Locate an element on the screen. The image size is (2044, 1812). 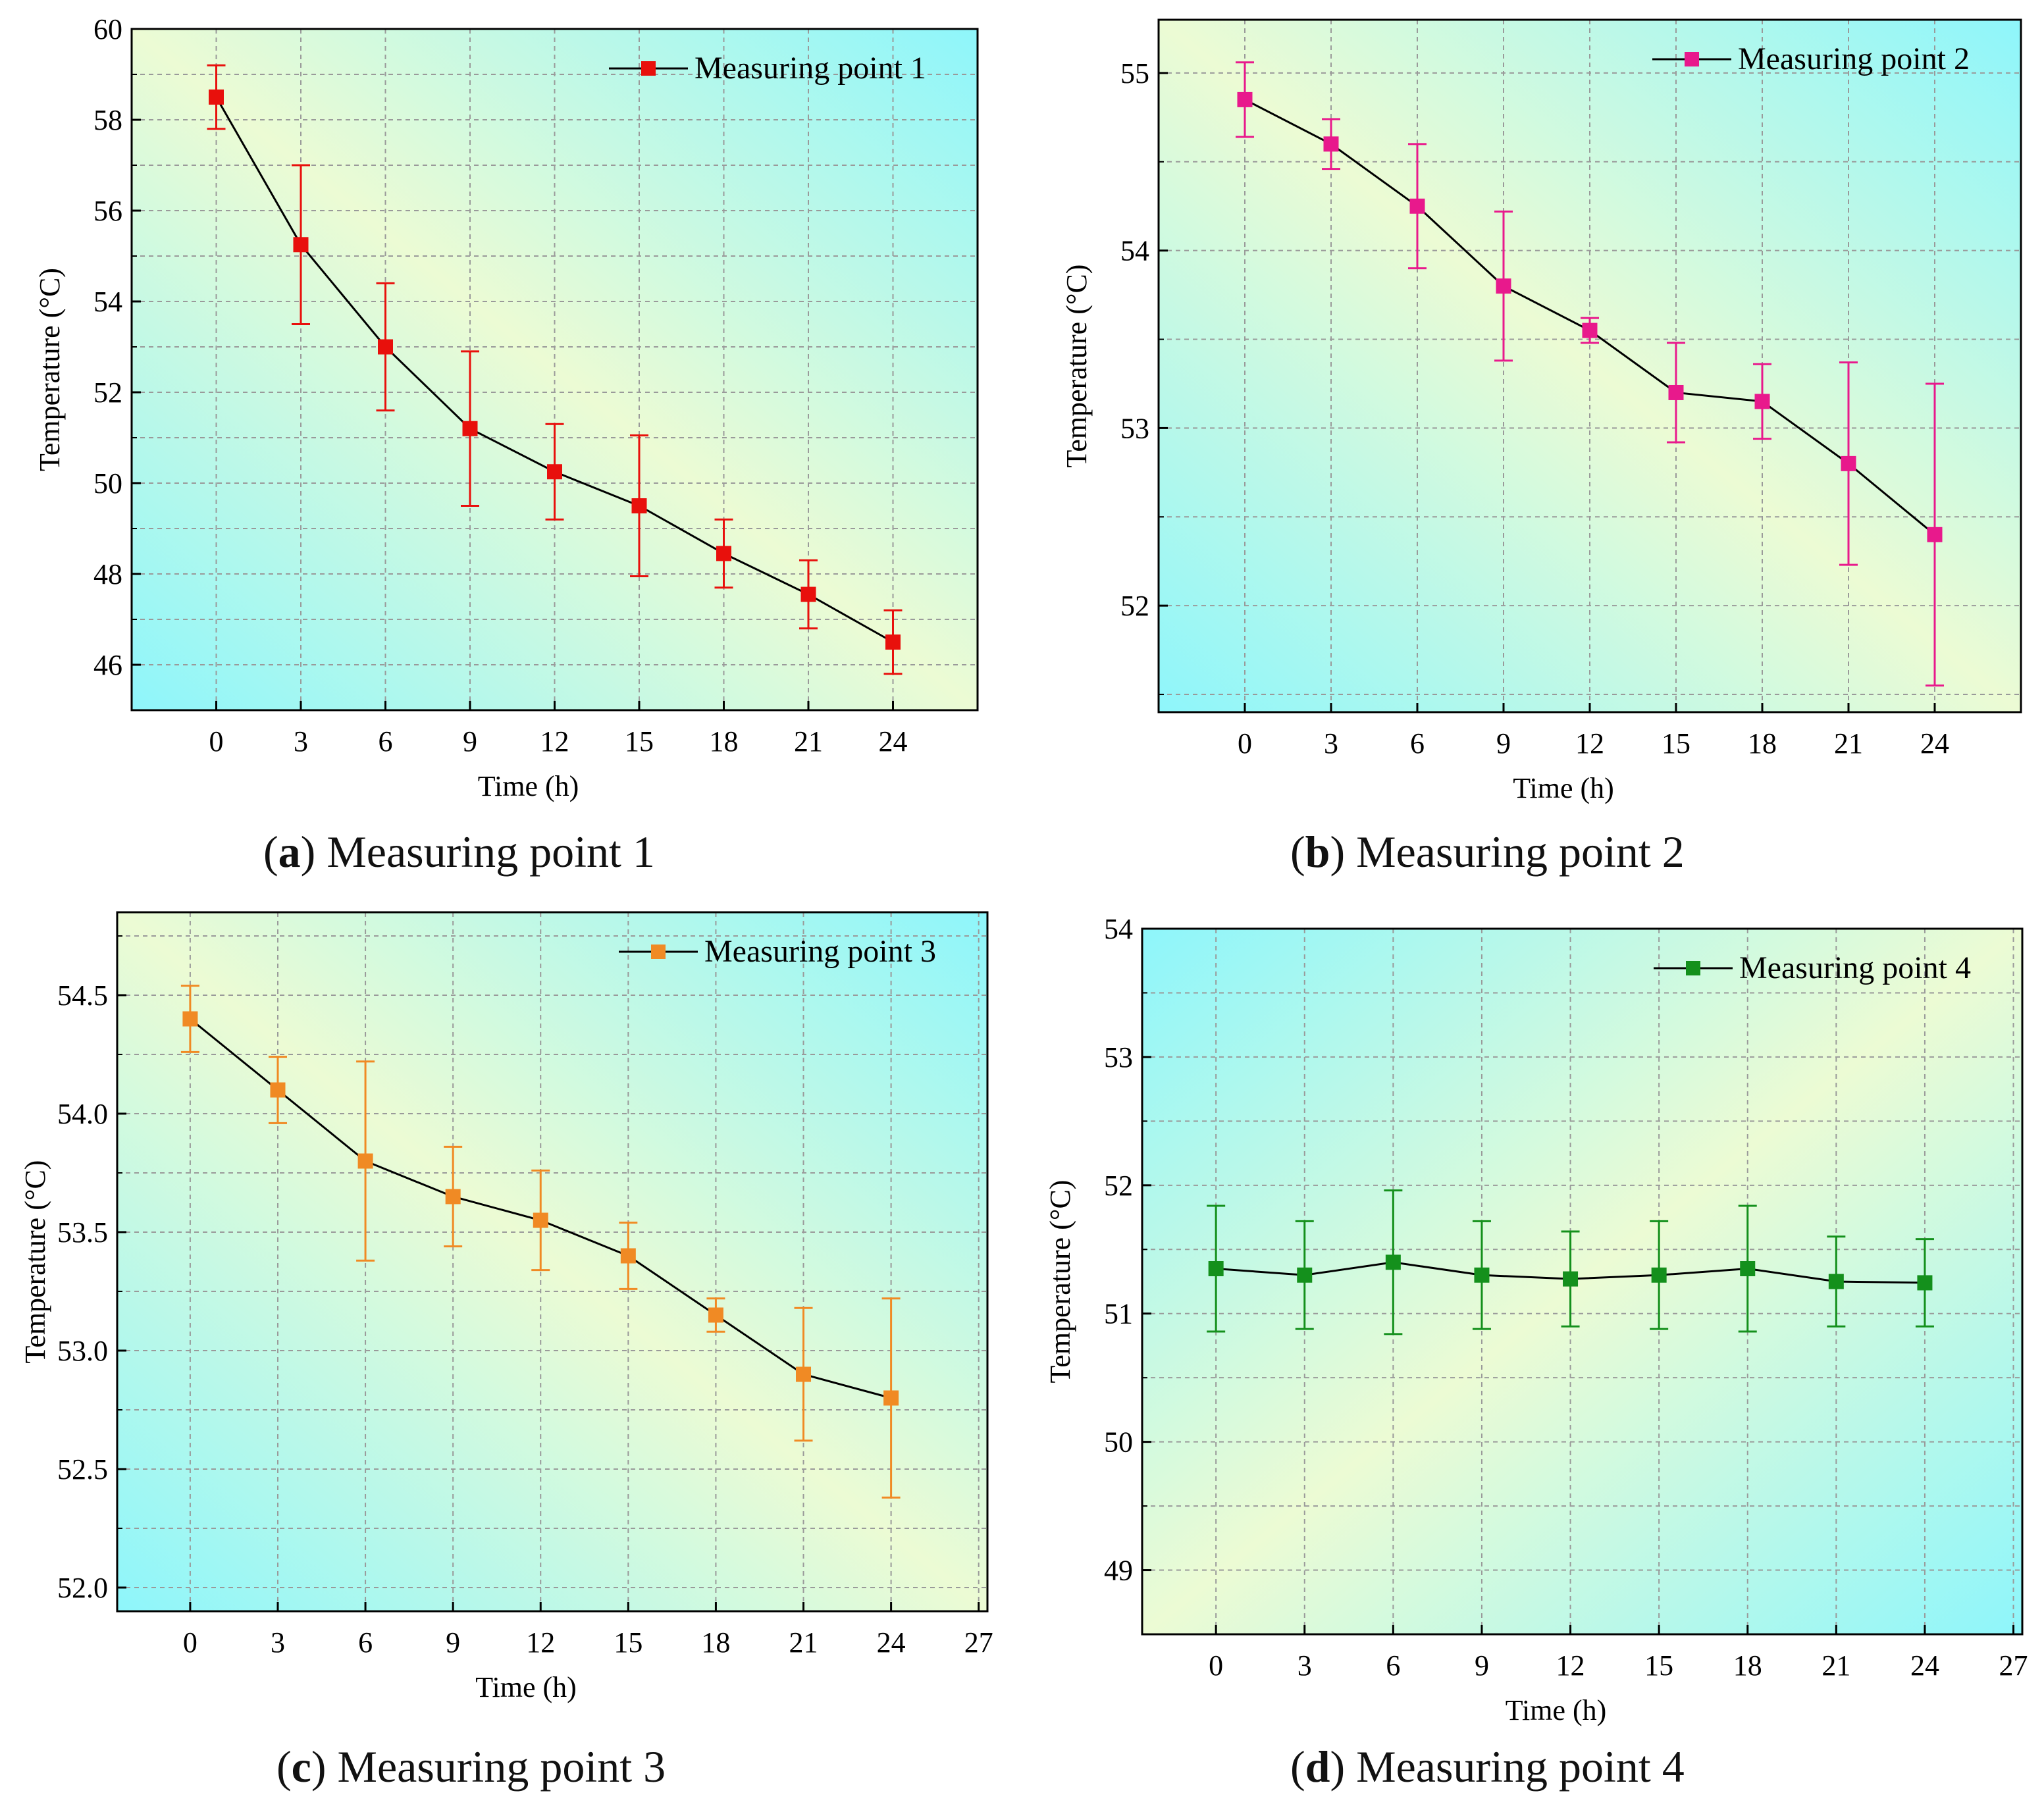
y-tick-label: 58 is located at coordinates (107, 120).